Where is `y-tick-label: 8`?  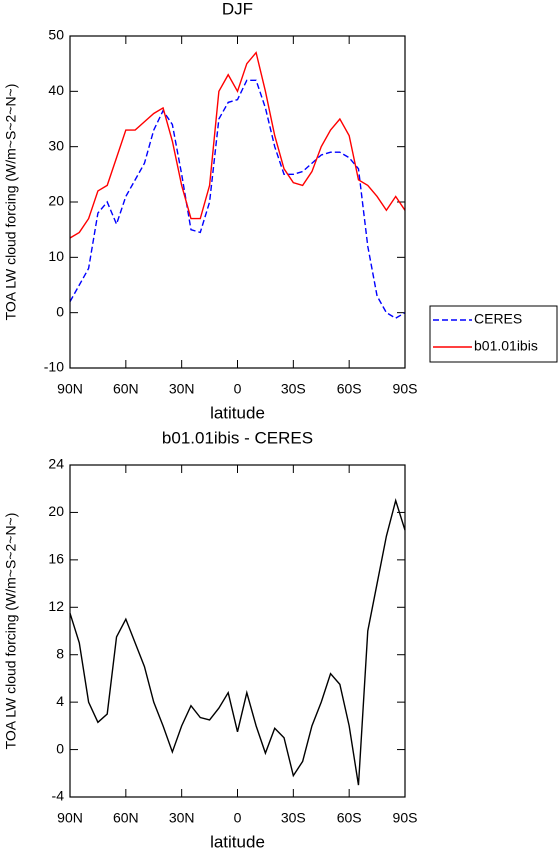 y-tick-label: 8 is located at coordinates (60, 653).